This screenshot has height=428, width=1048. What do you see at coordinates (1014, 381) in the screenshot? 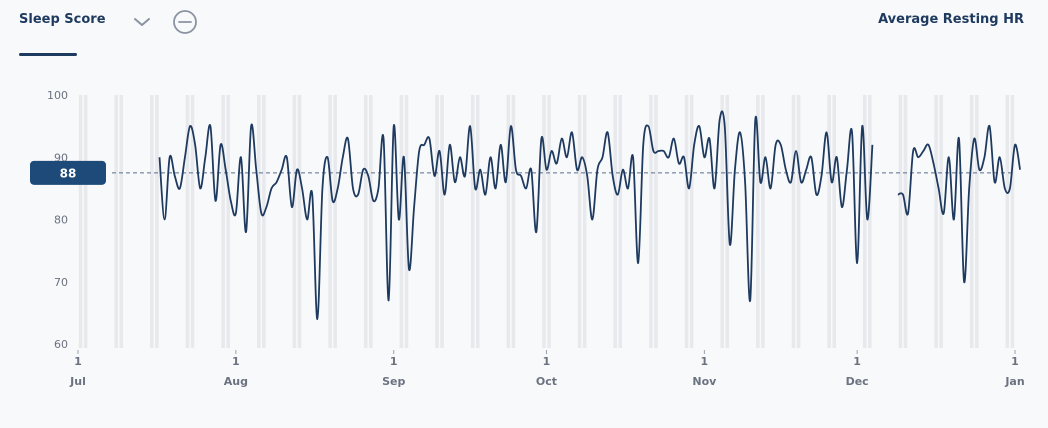
I see `x-tick-month: Jan` at bounding box center [1014, 381].